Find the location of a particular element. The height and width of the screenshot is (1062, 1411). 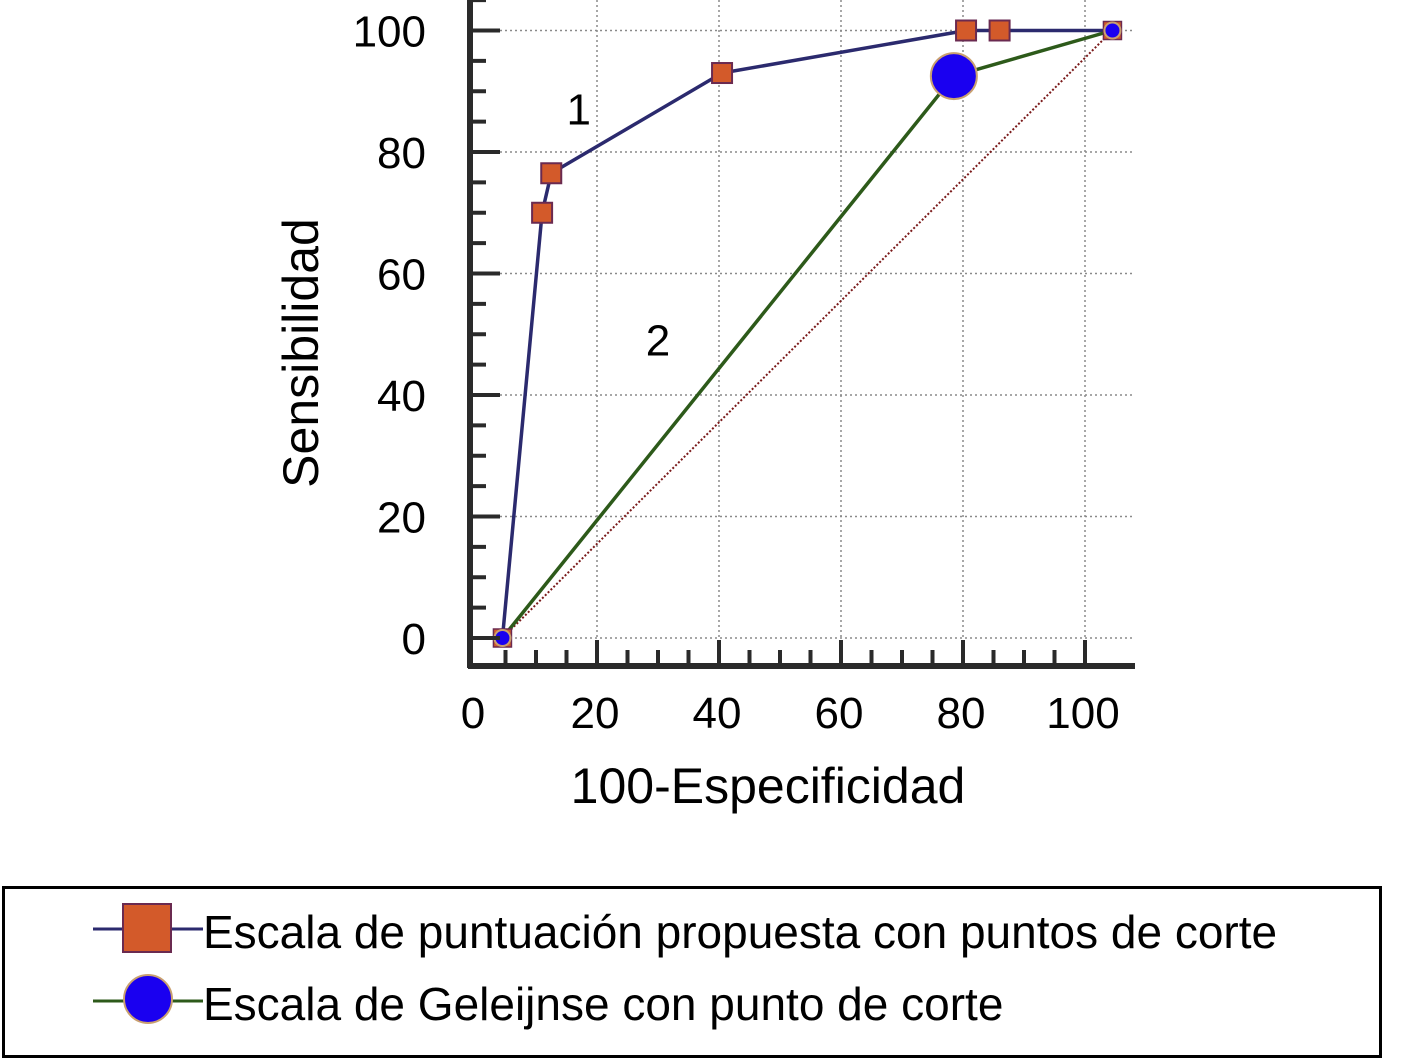

legend-marker-circle is located at coordinates (148, 999).